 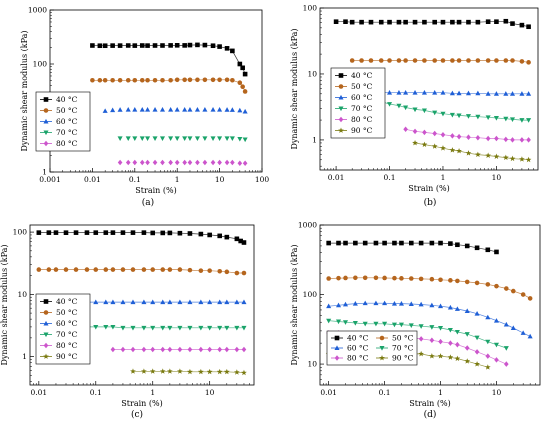 I want to click on series-line, so click(x=432, y=24).